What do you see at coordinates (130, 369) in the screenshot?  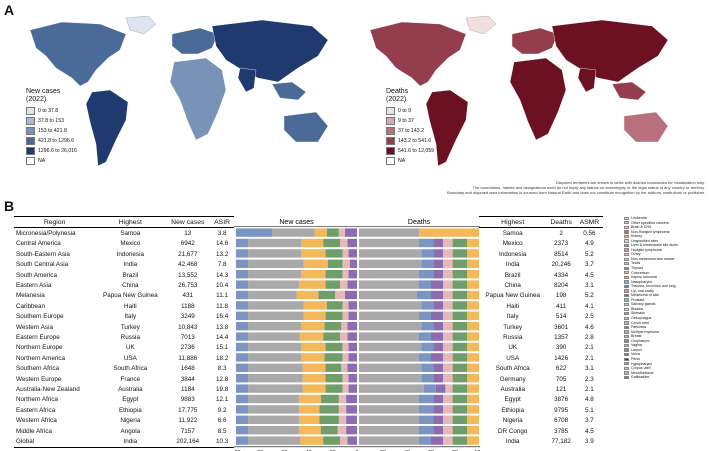 I see `highest-cell: South Africa` at bounding box center [130, 369].